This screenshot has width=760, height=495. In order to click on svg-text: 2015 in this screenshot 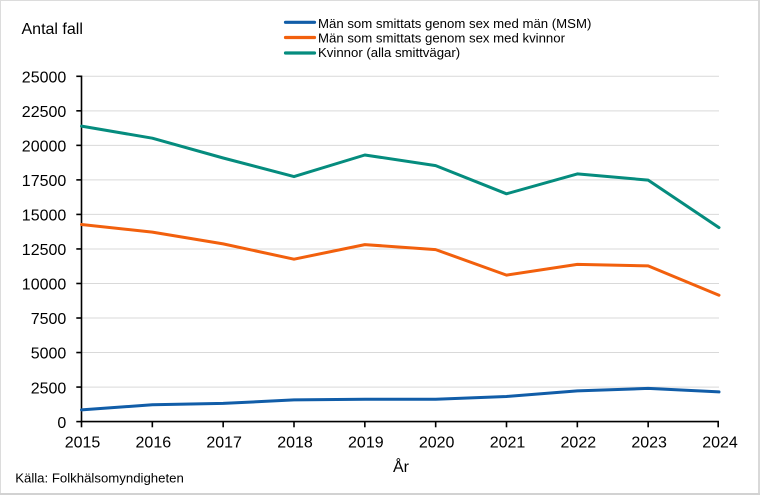, I will do `click(83, 442)`.